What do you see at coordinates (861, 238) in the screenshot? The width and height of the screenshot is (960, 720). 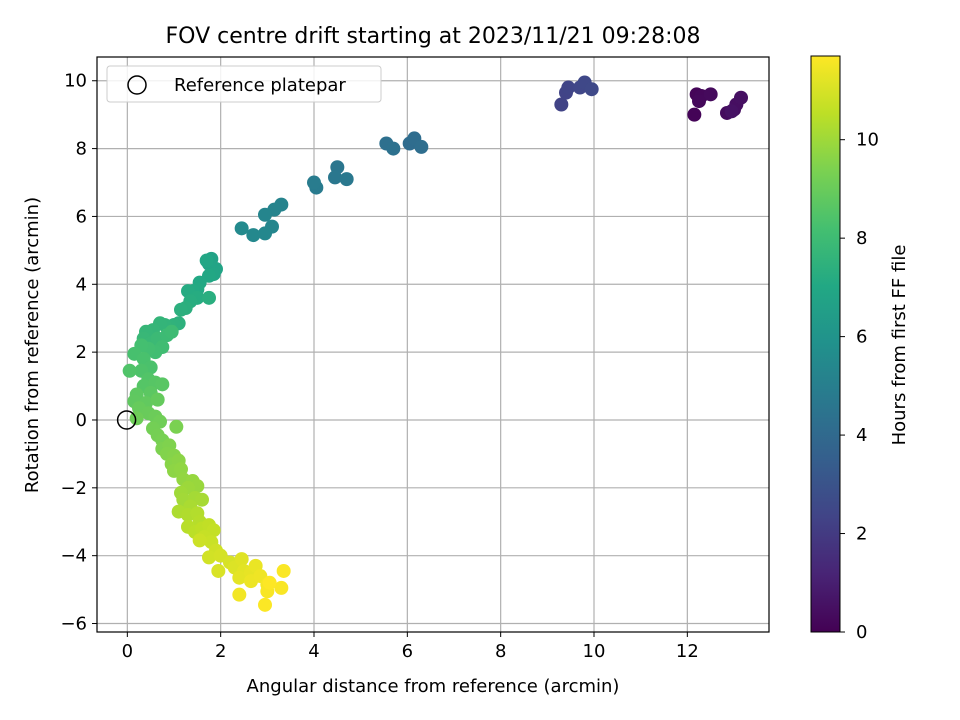 I see `colorbar-tick-label: 8` at bounding box center [861, 238].